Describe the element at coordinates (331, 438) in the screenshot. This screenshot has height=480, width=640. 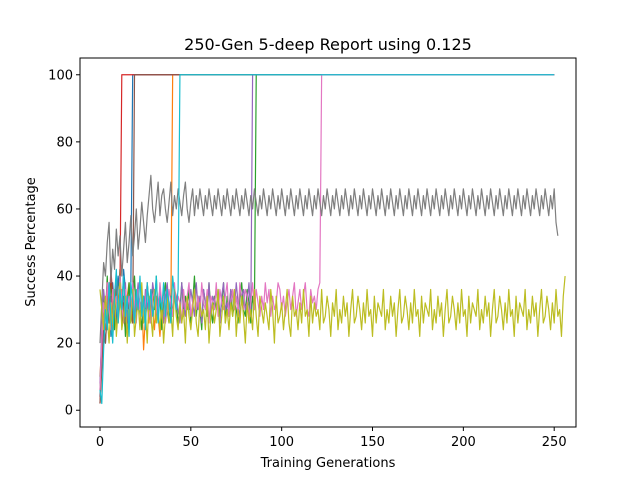
I see `x-axis: 0 50 100 150 200 250` at that location.